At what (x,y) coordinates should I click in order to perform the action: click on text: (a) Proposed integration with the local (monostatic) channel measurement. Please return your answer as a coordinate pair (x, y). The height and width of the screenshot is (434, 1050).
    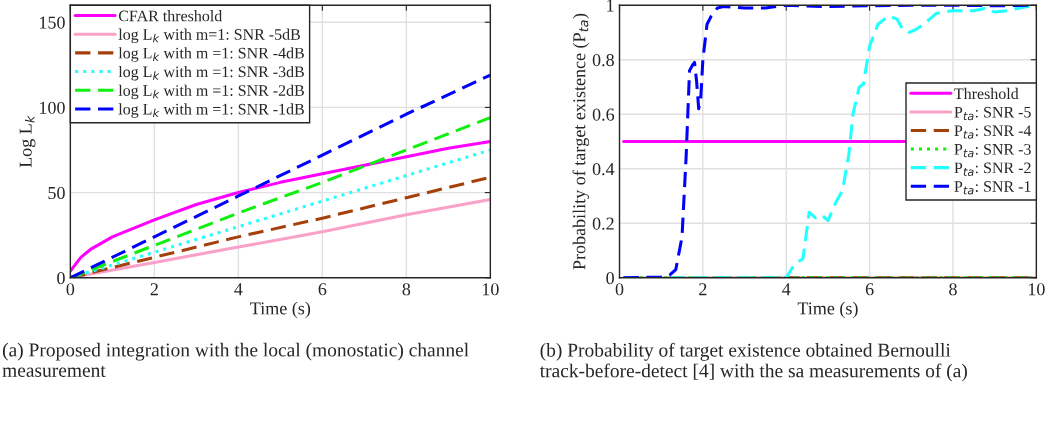
    Looking at the image, I should click on (235, 359).